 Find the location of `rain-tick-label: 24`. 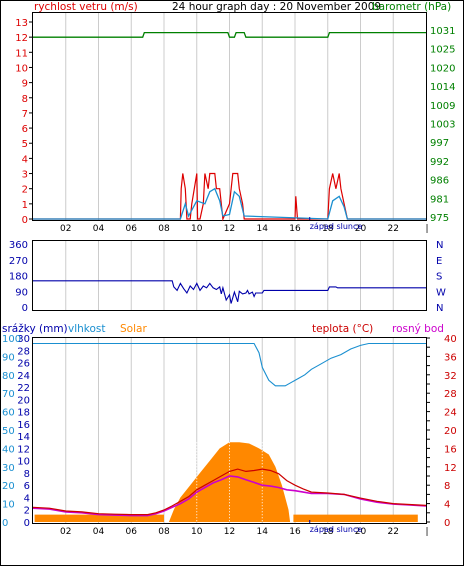

rain-tick-label: 24 is located at coordinates (23, 376).